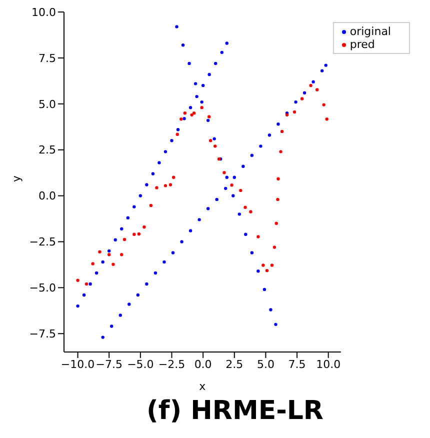 The width and height of the screenshot is (430, 438). I want to click on x-axis-title: x, so click(202, 386).